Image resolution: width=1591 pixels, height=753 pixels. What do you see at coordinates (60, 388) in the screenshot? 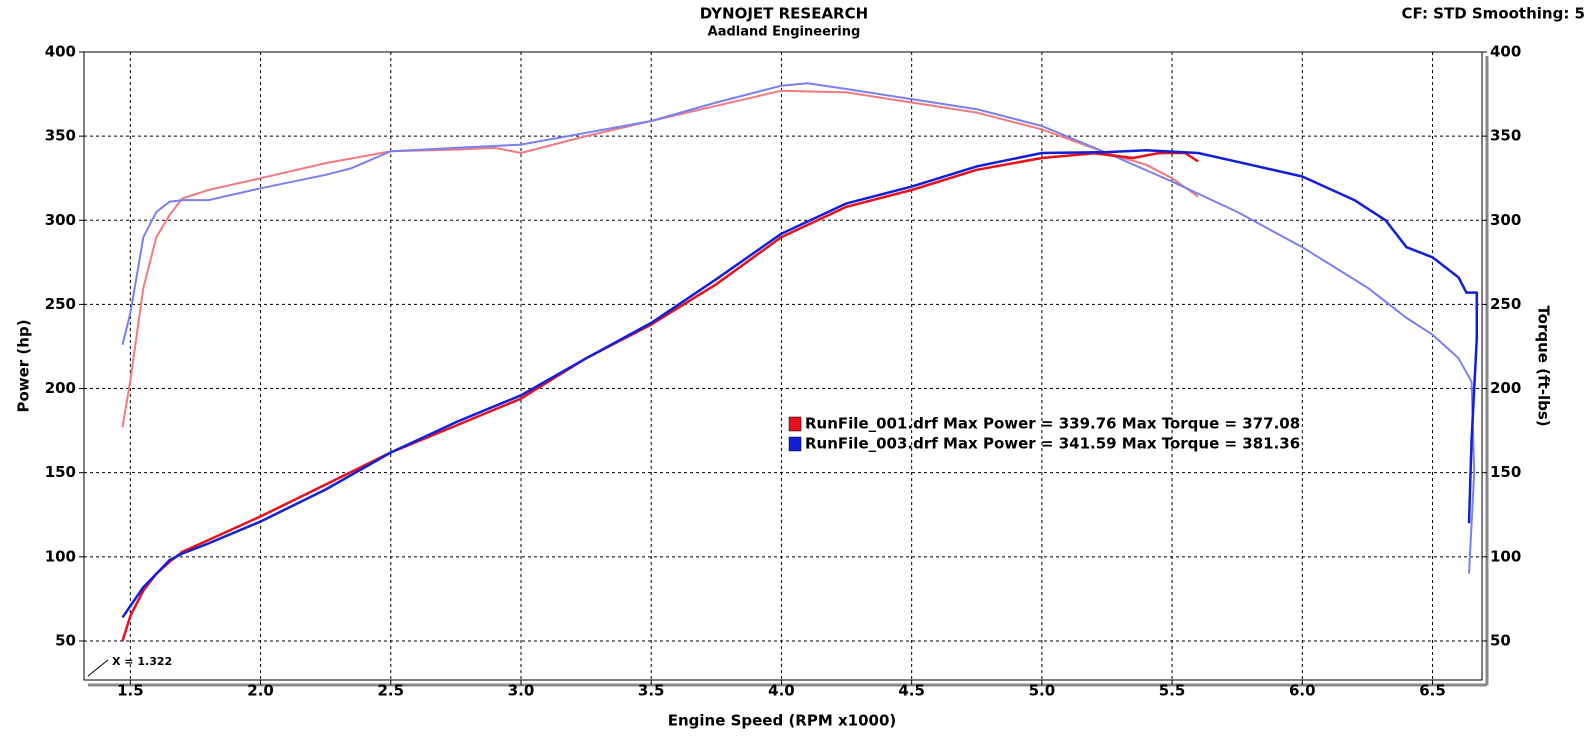
I see `y-tick-label: 200` at bounding box center [60, 388].